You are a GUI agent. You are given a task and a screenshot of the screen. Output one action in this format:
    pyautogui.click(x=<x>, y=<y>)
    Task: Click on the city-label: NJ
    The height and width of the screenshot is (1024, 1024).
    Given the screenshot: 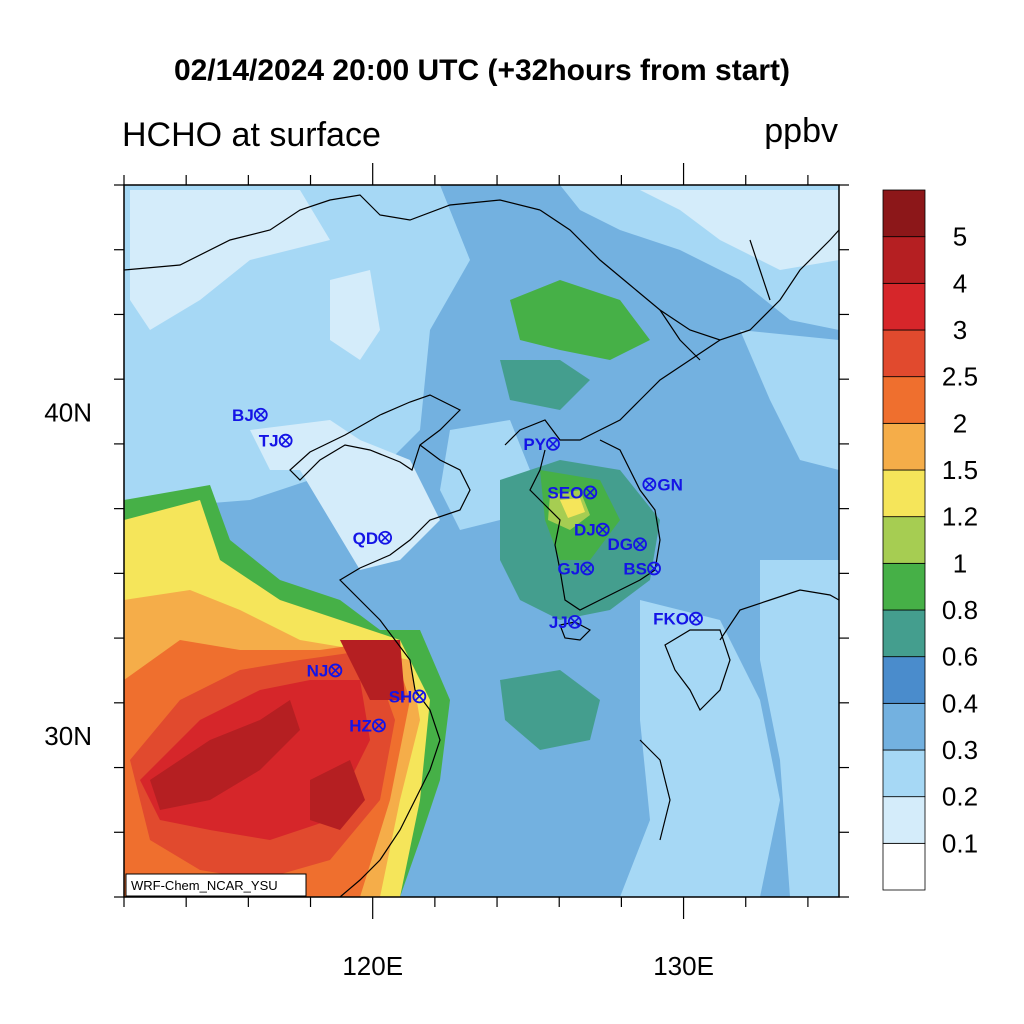 What is the action you would take?
    pyautogui.click(x=318, y=670)
    